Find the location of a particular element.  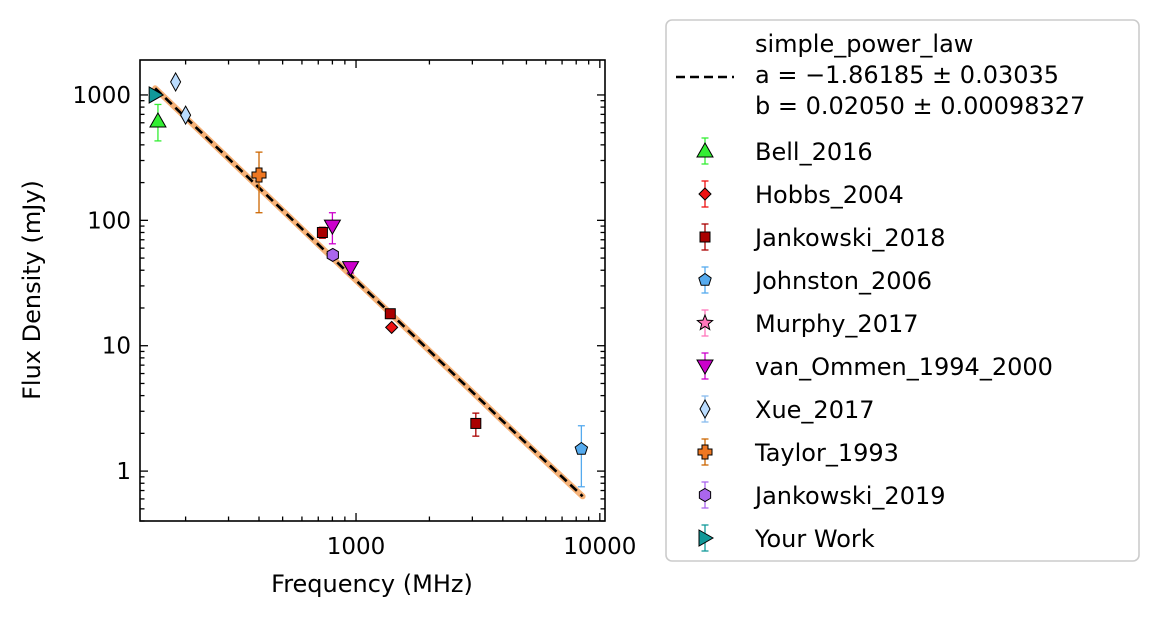

y-axis-label: Flux Density (mJy) is located at coordinates (32, 290).